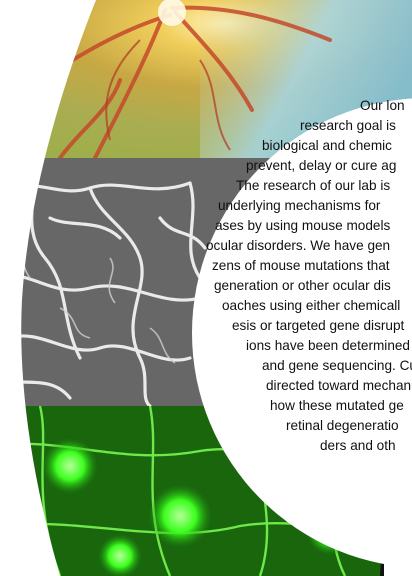 The image size is (412, 576). I want to click on text-line: prevent, delay or cure ag, so click(321, 165).